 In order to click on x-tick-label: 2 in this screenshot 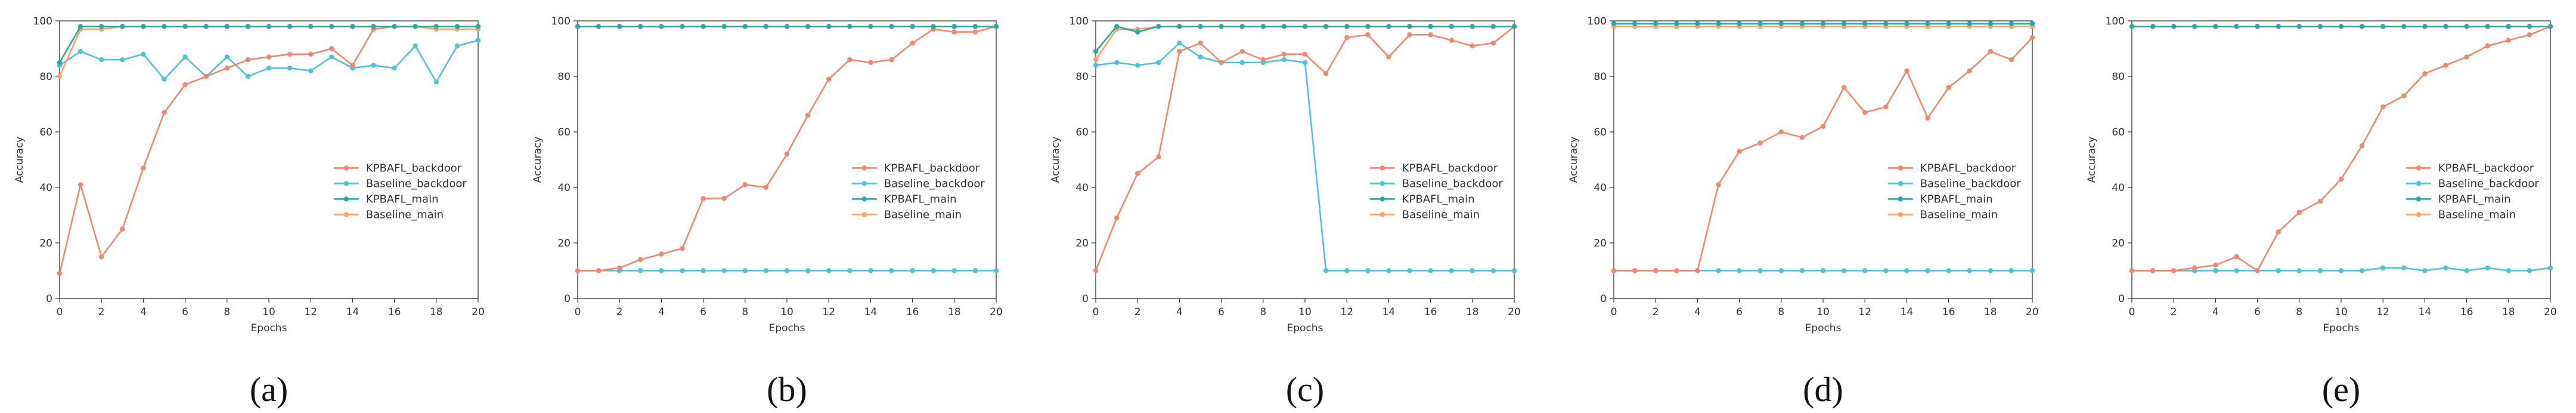, I will do `click(101, 312)`.